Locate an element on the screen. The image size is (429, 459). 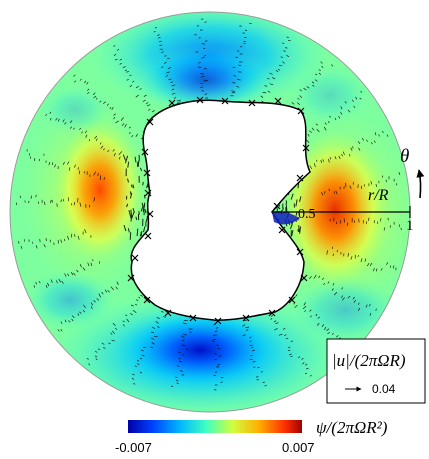
radius-label: r/R is located at coordinates (378, 195).